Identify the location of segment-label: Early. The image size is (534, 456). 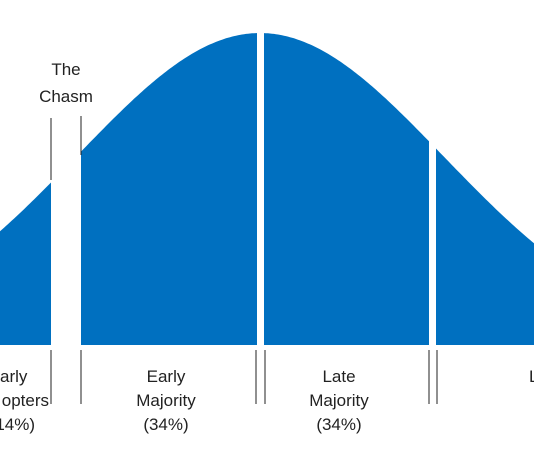
(166, 376).